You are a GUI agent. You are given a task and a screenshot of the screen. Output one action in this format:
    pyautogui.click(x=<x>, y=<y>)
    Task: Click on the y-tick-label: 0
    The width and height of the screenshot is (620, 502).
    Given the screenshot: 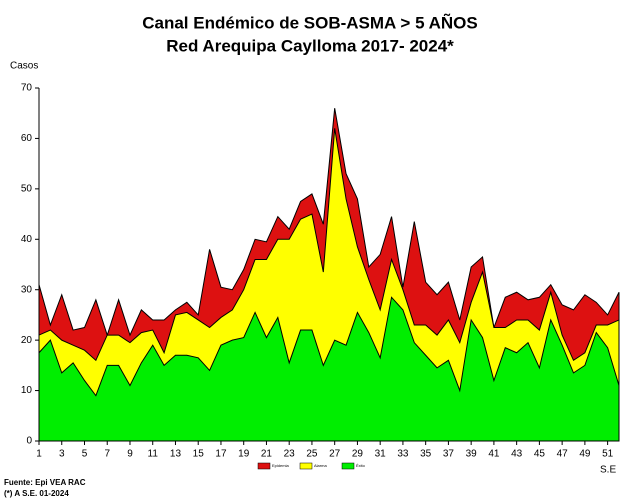 What is the action you would take?
    pyautogui.click(x=29, y=441)
    